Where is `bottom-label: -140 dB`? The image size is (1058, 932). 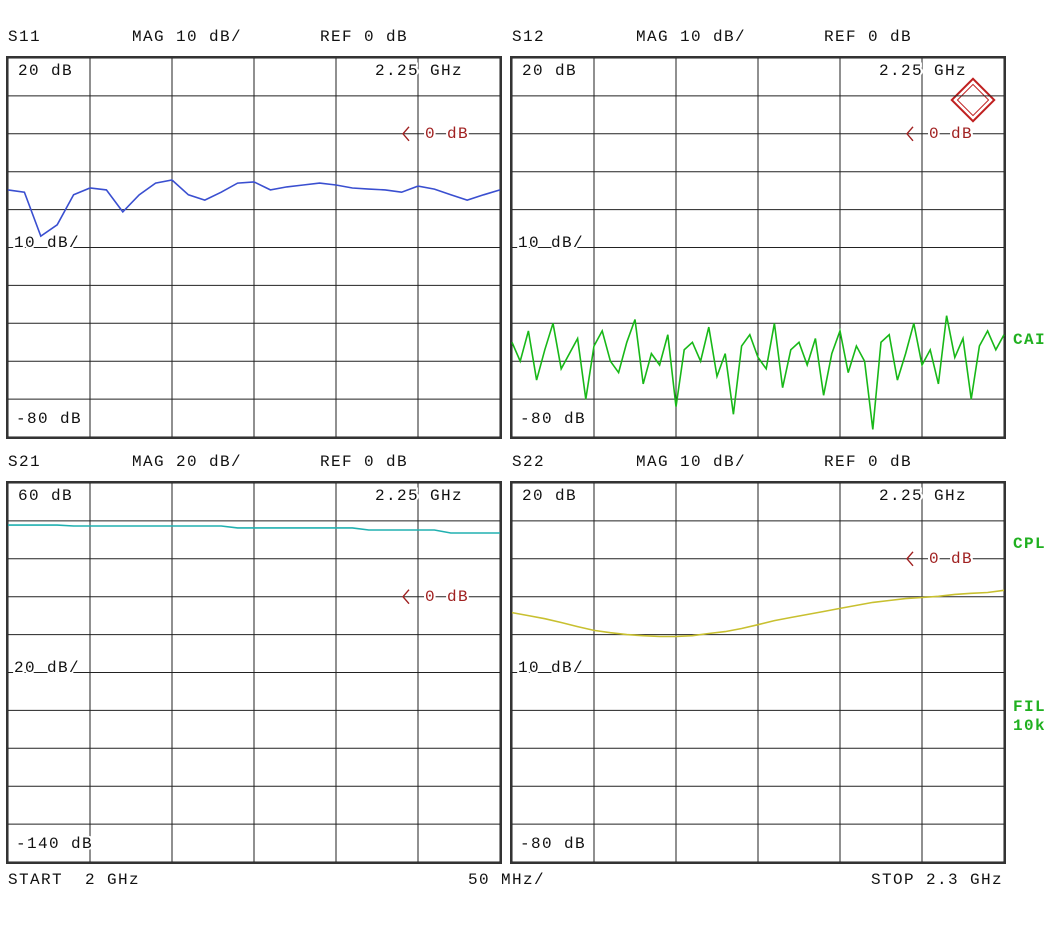
bottom-label: -140 dB is located at coordinates (54, 844).